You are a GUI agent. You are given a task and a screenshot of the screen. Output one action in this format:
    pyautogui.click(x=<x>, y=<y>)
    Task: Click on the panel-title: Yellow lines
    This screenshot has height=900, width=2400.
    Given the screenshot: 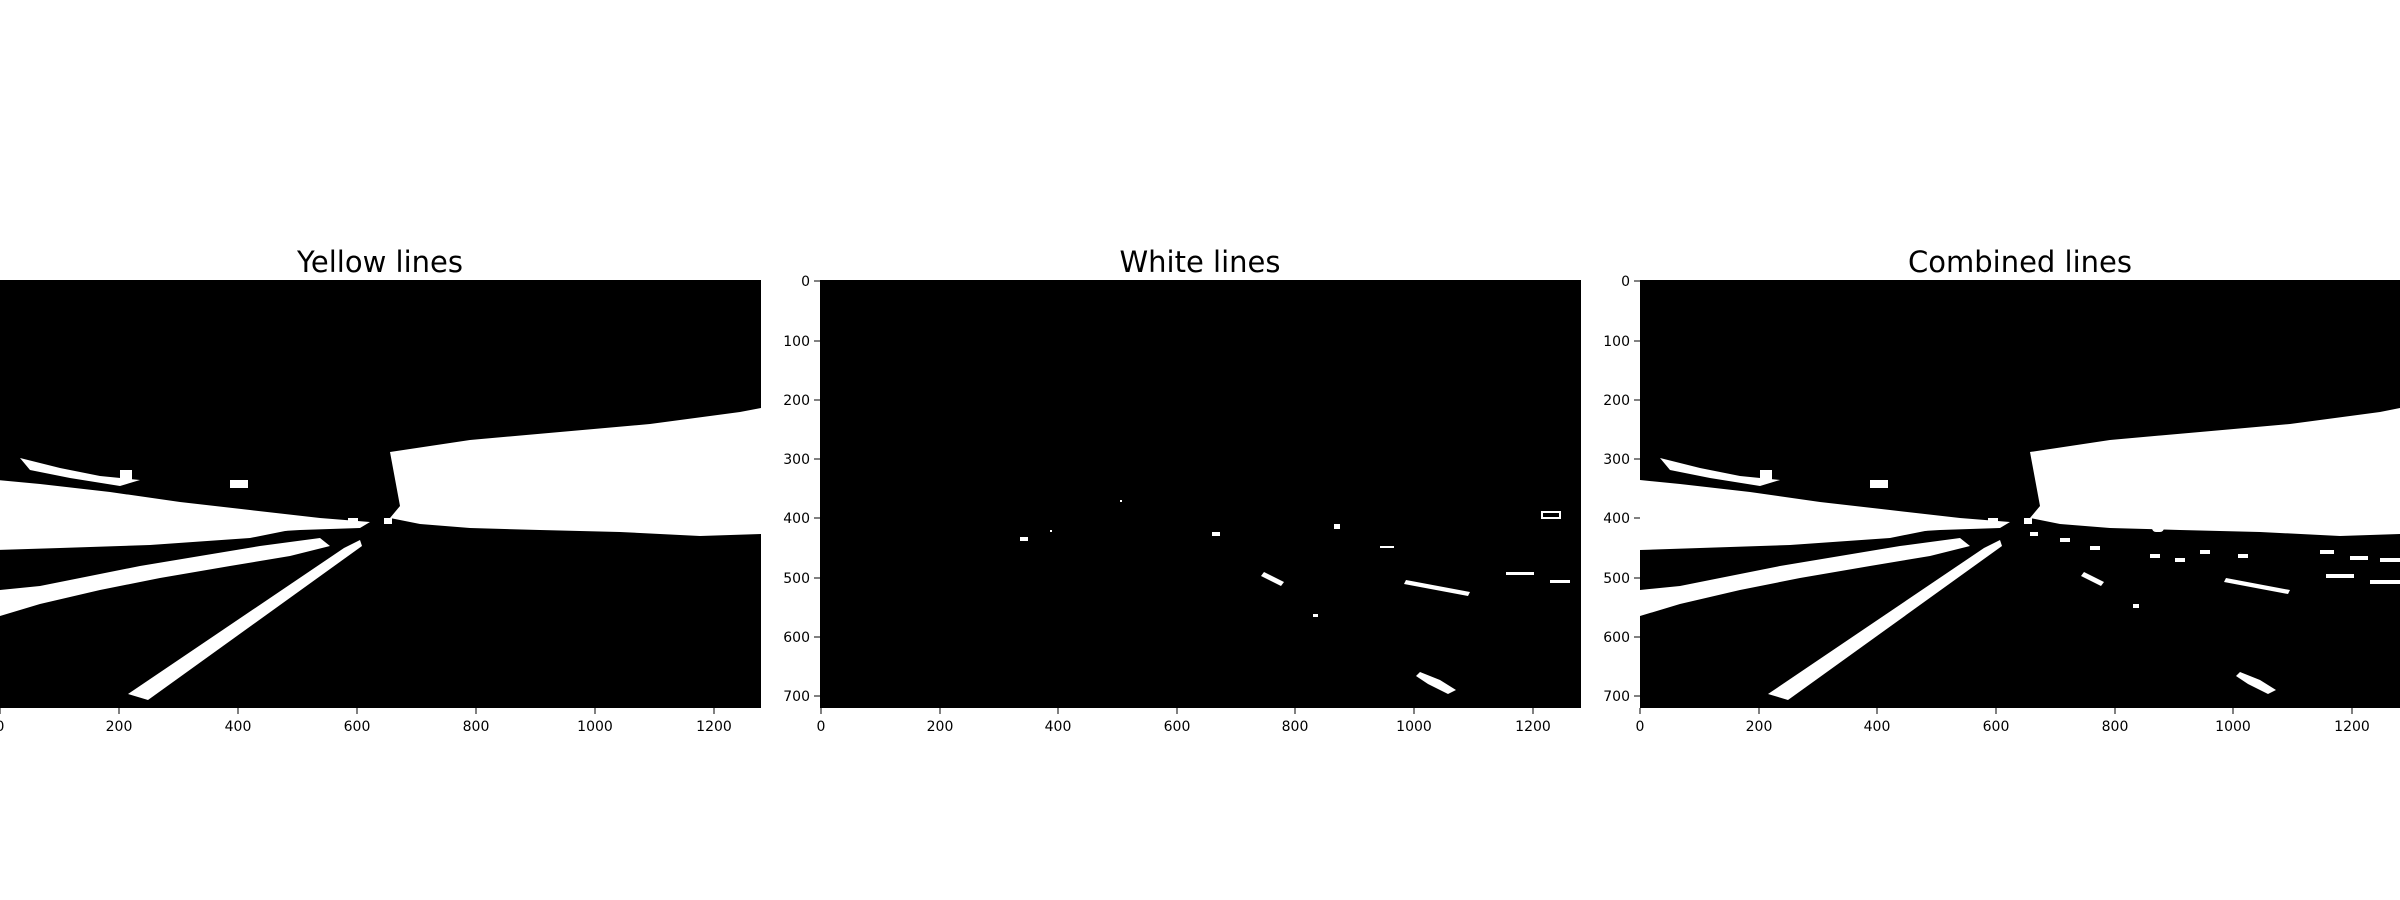 What is the action you would take?
    pyautogui.click(x=379, y=262)
    